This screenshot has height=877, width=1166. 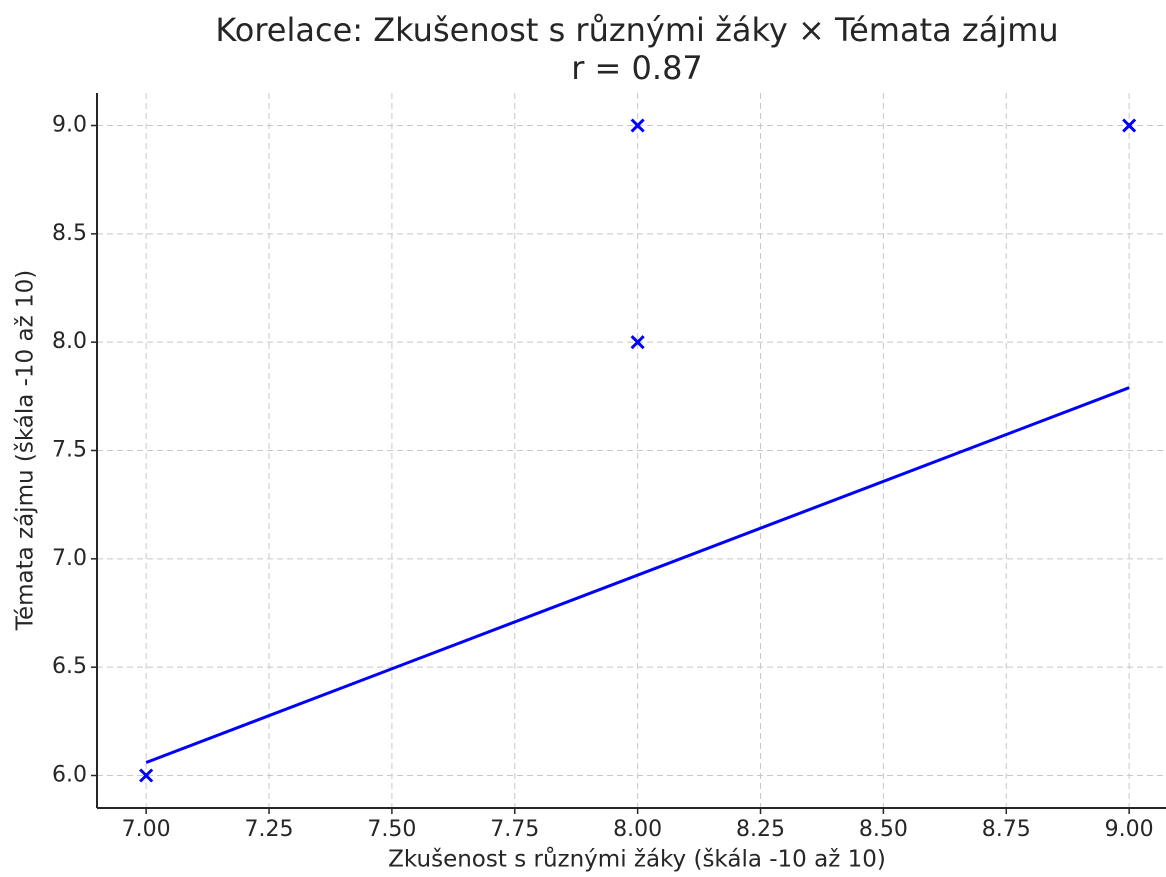 I want to click on y-tick-label: 6.0, so click(x=69, y=775).